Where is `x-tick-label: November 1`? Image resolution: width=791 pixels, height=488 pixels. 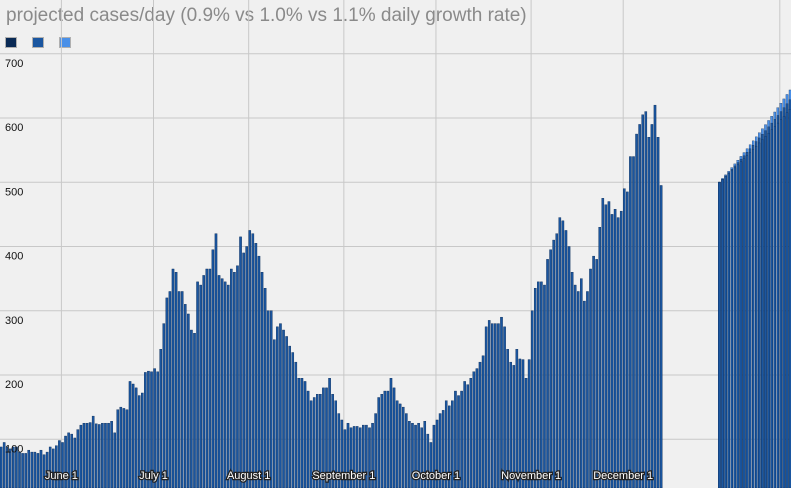 x-tick-label: November 1 is located at coordinates (531, 476).